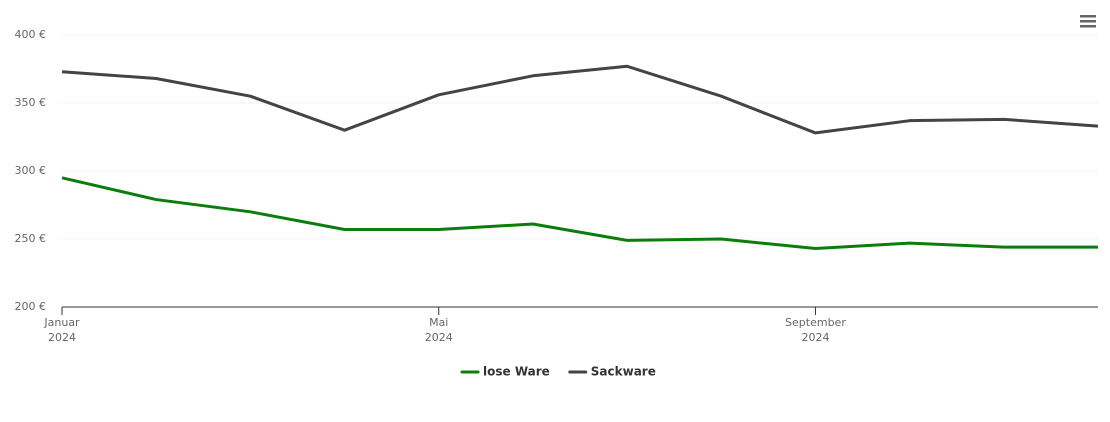  Describe the element at coordinates (61, 322) in the screenshot. I see `x-tick-label: Januar` at that location.